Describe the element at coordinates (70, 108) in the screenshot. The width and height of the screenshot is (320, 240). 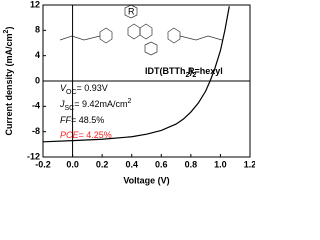
I see `text-part: SC` at that location.